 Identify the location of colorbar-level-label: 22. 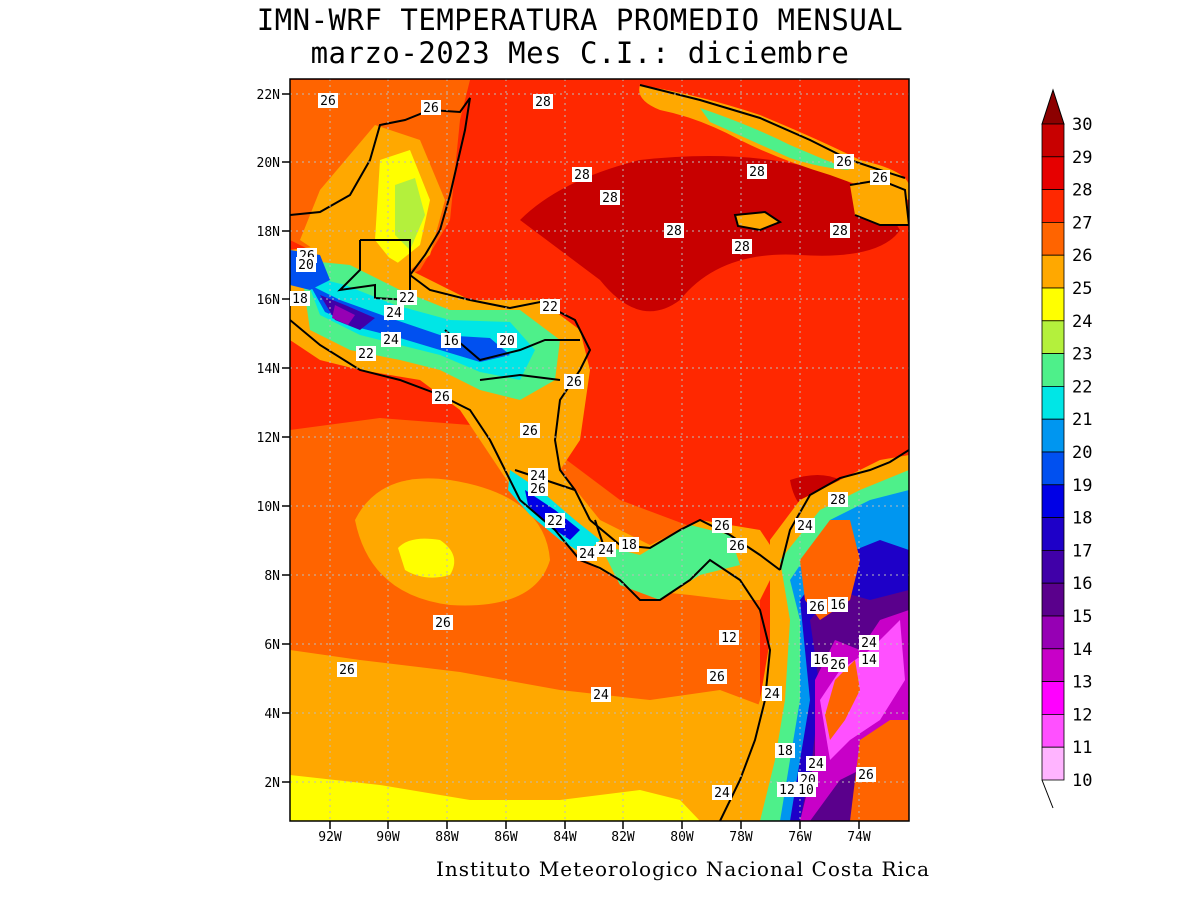
(1082, 387).